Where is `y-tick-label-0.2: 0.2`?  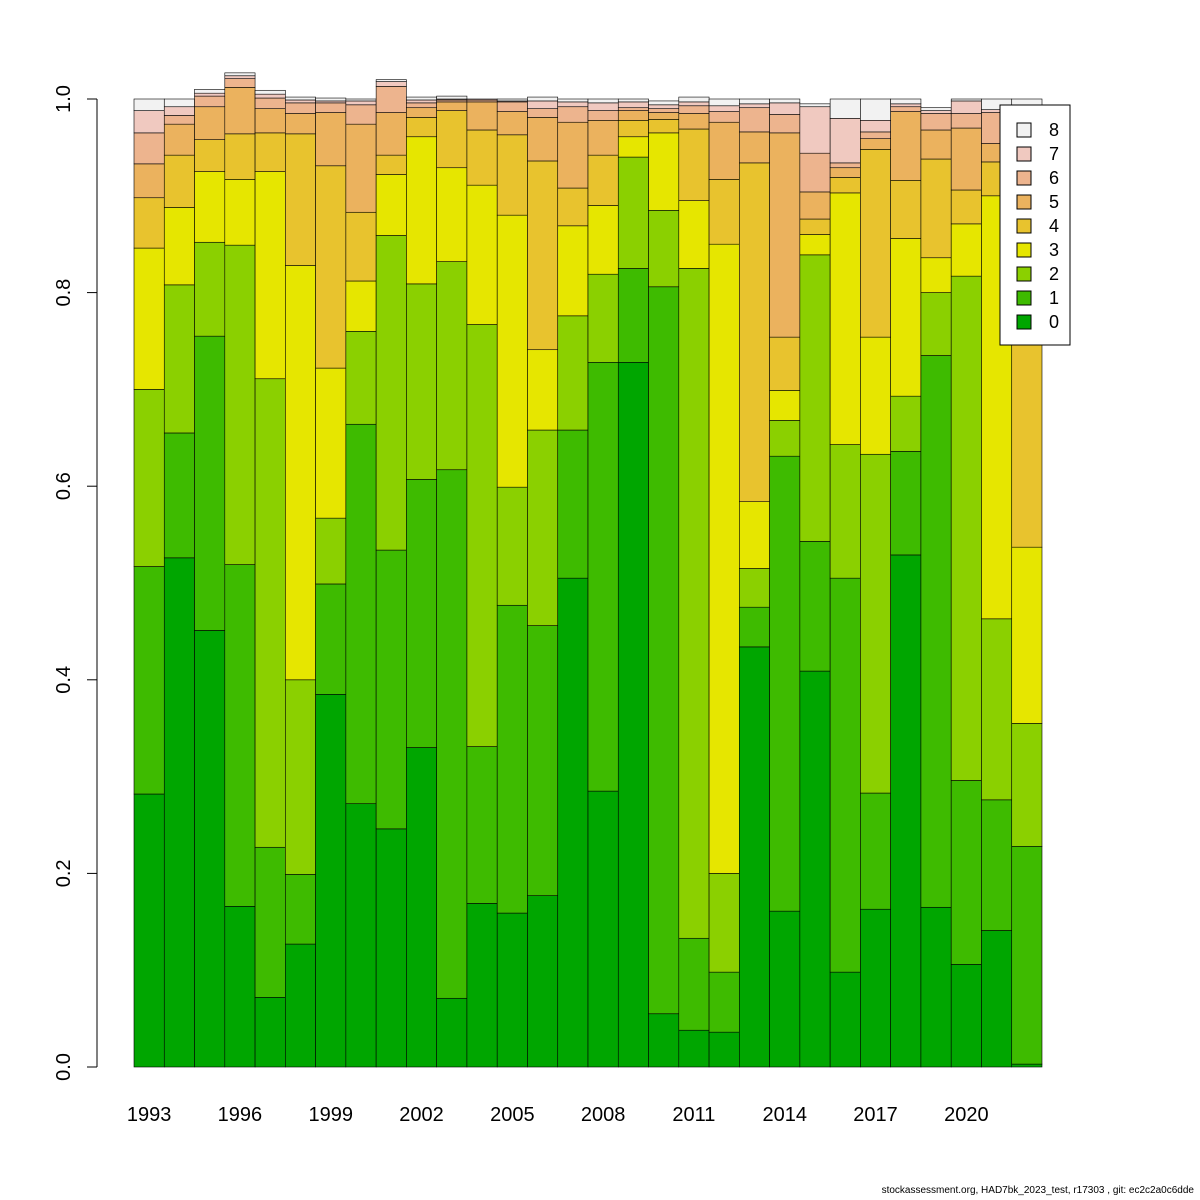 y-tick-label-0.2: 0.2 is located at coordinates (64, 873).